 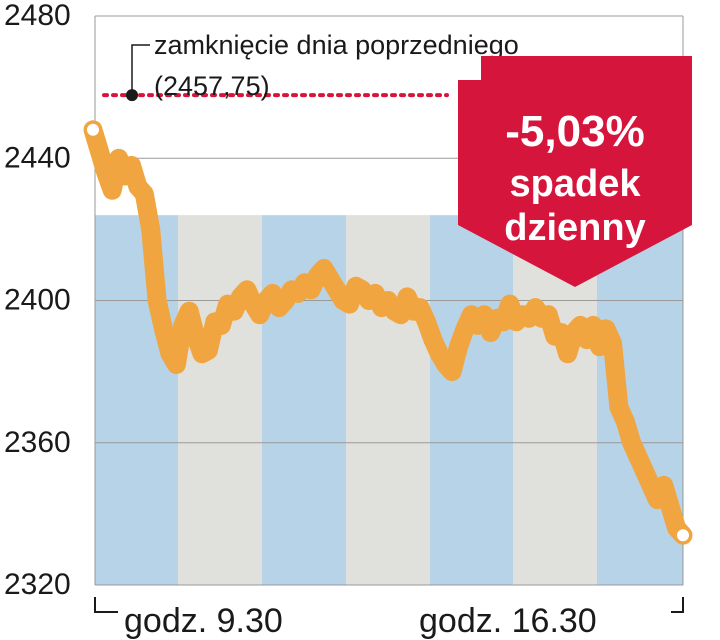 What do you see at coordinates (93, 129) in the screenshot?
I see `start-point` at bounding box center [93, 129].